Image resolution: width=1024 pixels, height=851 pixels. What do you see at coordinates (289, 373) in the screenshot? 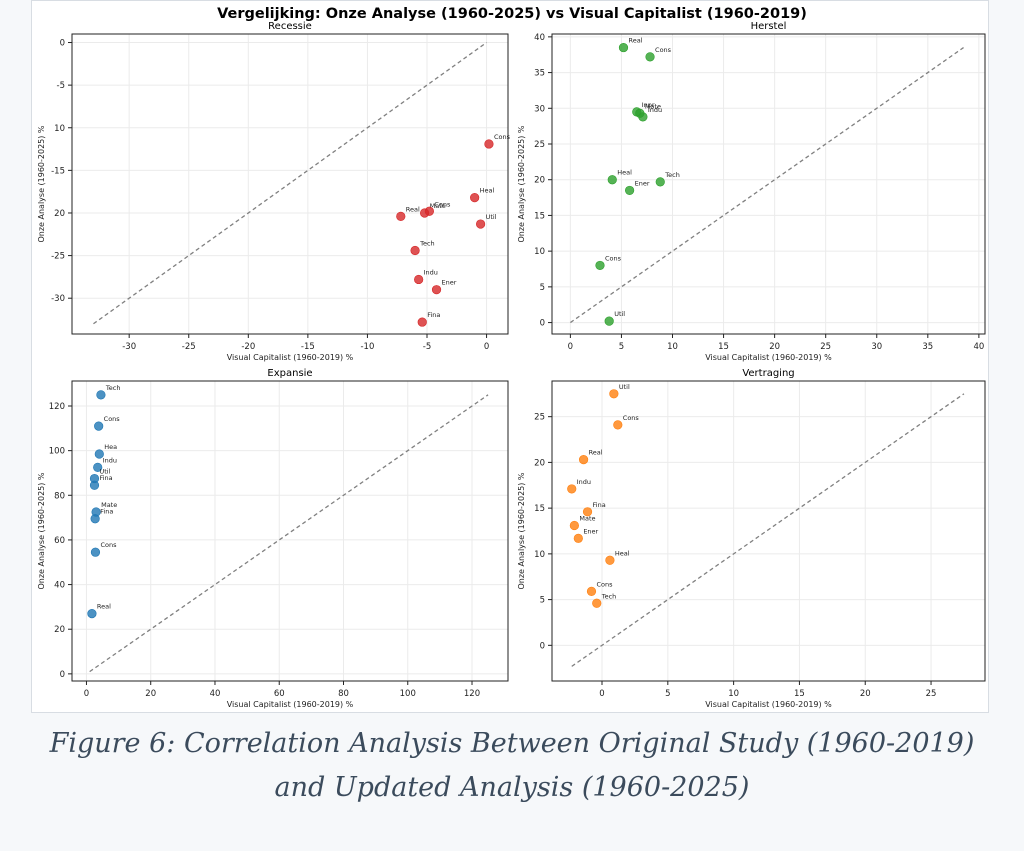
I see `subplot-title: Expansie` at bounding box center [289, 373].